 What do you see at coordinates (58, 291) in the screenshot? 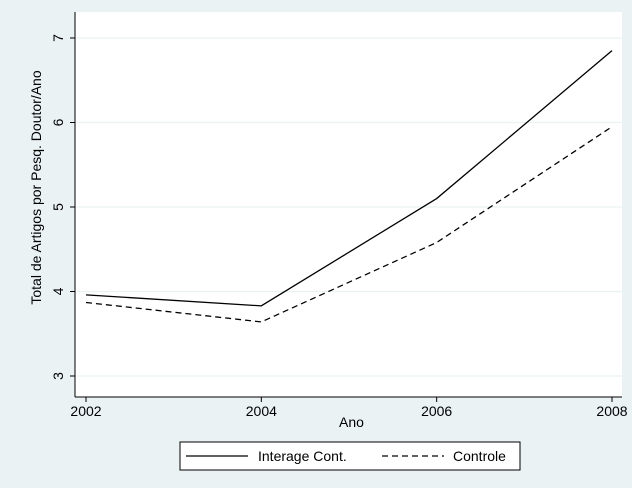
I see `y-tick-label: 4` at bounding box center [58, 291].